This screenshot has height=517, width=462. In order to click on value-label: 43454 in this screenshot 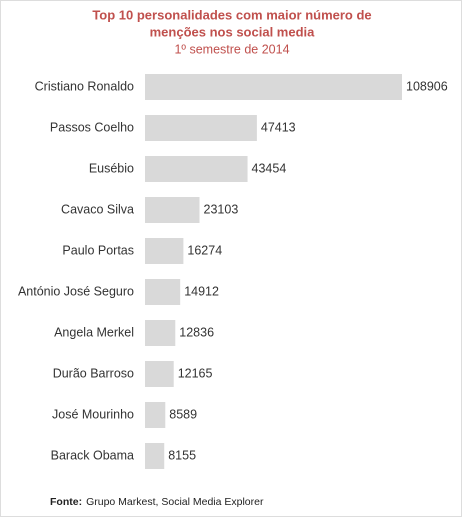, I will do `click(269, 168)`.